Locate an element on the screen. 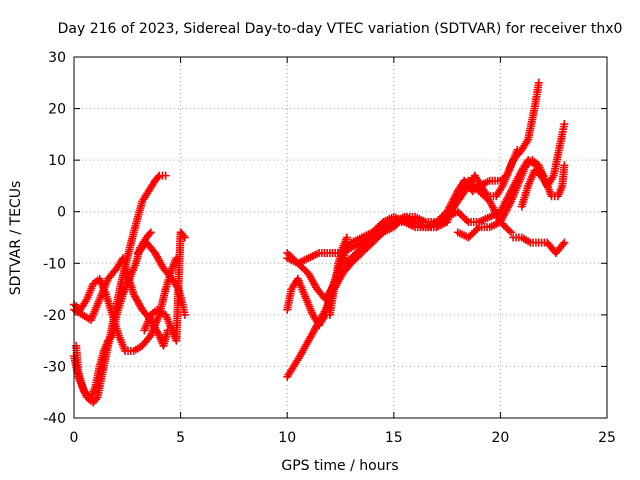 This screenshot has width=640, height=480. x-tick-label: 20 is located at coordinates (500, 438).